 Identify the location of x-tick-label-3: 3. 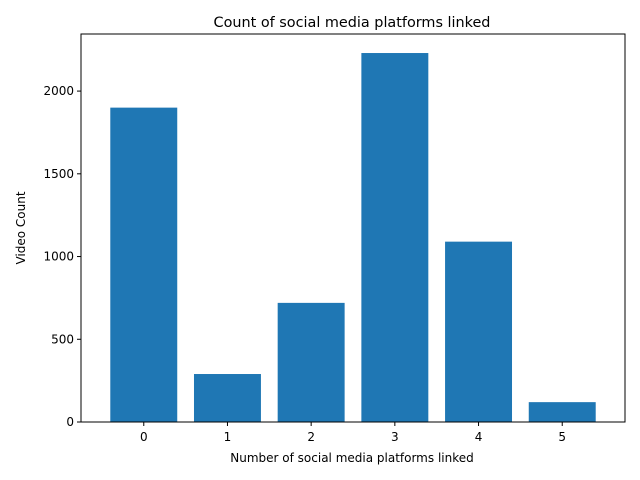
(395, 437).